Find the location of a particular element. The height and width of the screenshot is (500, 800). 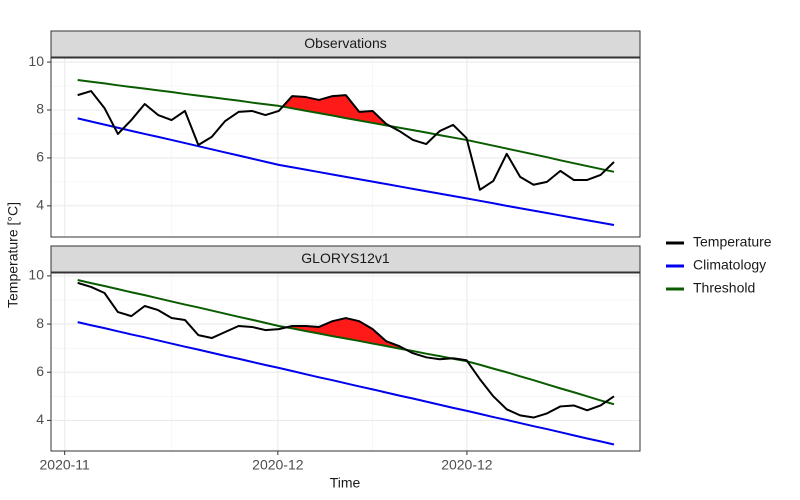

strip-title: GLORYS12v1 is located at coordinates (345, 258).